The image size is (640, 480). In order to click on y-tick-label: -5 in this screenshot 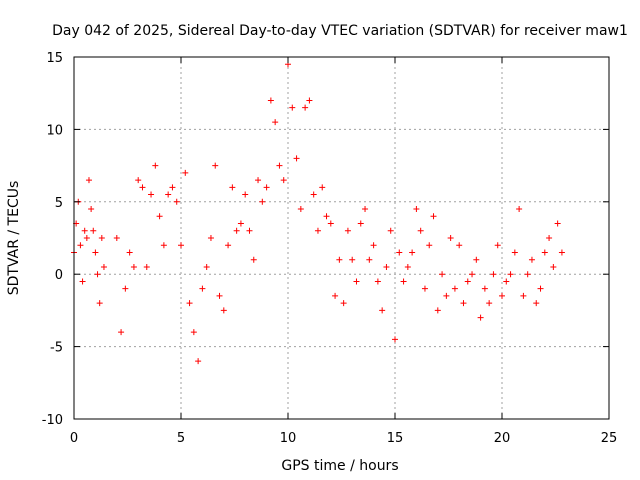, I will do `click(56, 348)`.